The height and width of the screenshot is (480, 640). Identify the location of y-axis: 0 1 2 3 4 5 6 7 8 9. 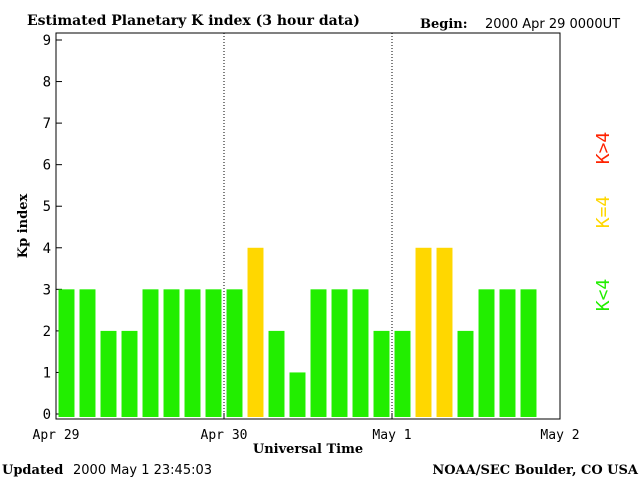
(52, 228).